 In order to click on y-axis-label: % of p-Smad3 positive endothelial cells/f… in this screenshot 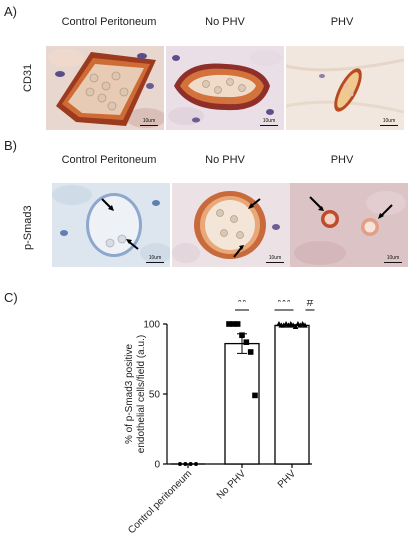, I will do `click(135, 394)`.